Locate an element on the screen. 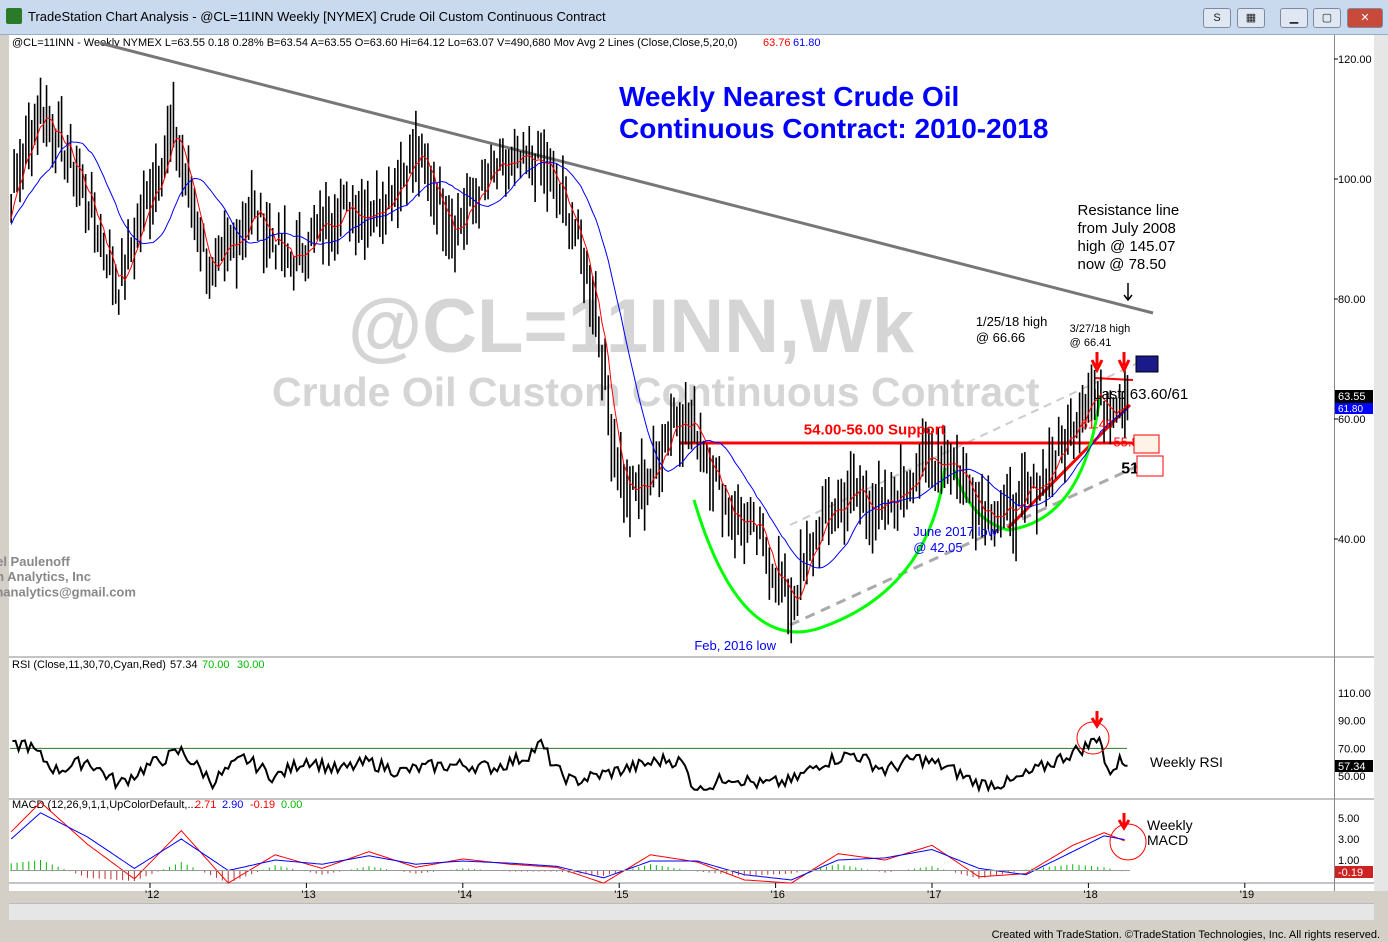  annotation-label: Feb, 2016 low is located at coordinates (735, 645).